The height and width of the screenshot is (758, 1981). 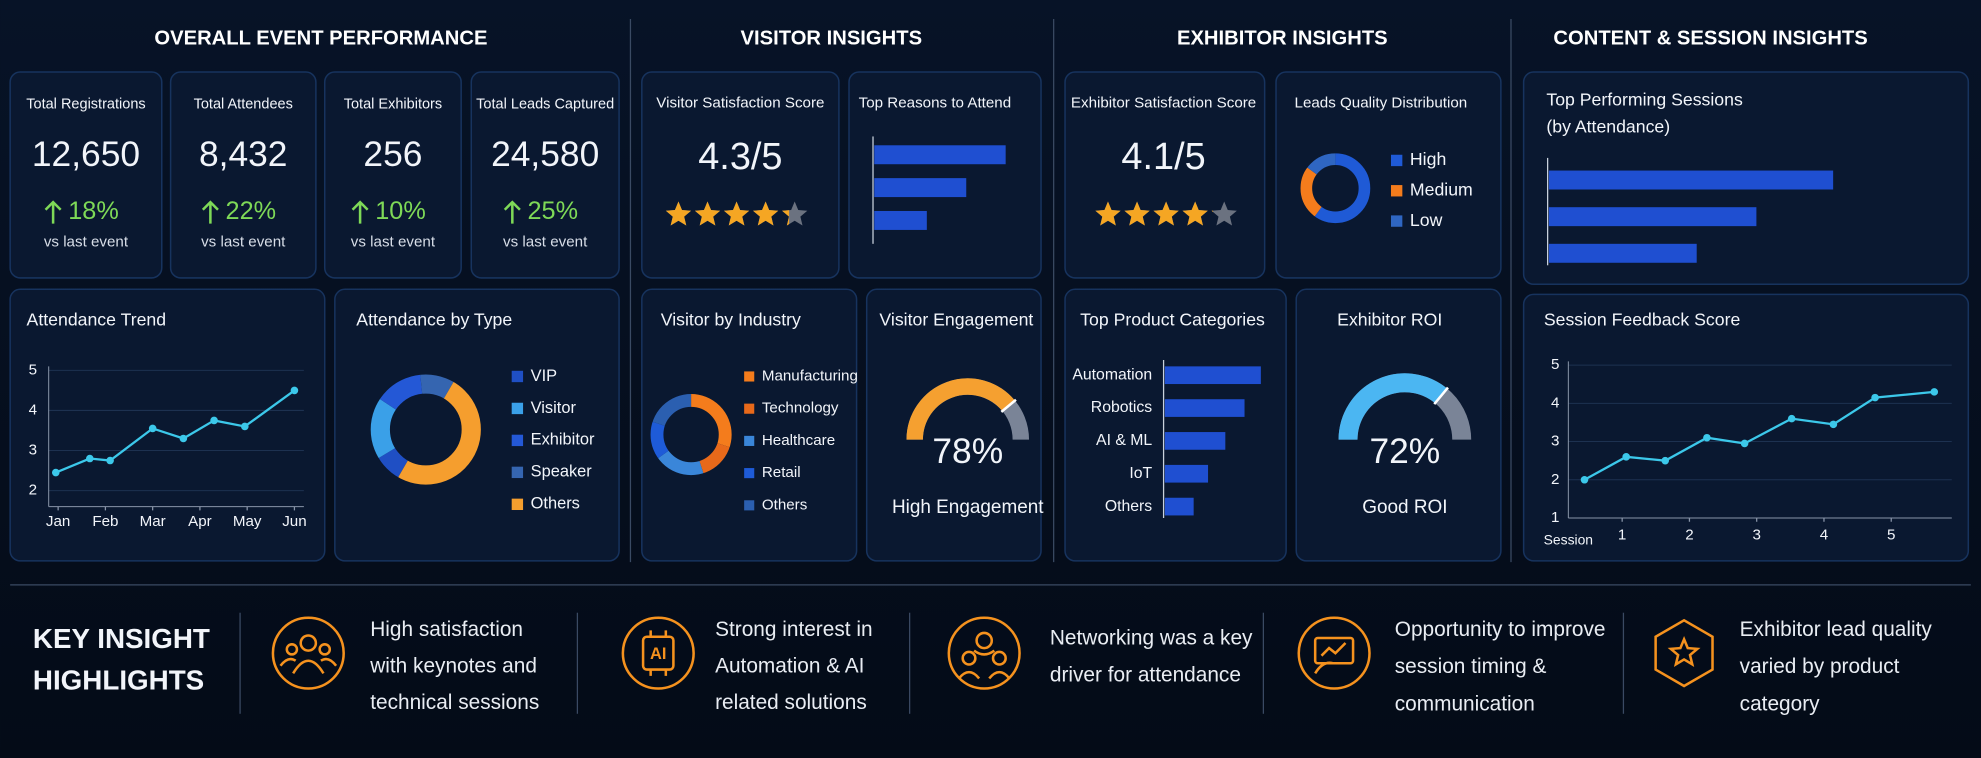 I want to click on insight-text: Opportunity to improve, so click(x=1500, y=629).